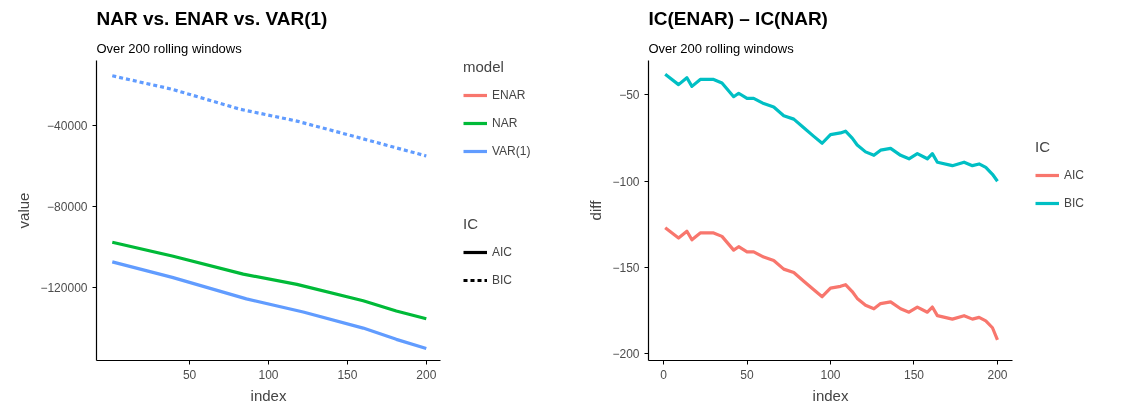  I want to click on text: model, so click(483, 67).